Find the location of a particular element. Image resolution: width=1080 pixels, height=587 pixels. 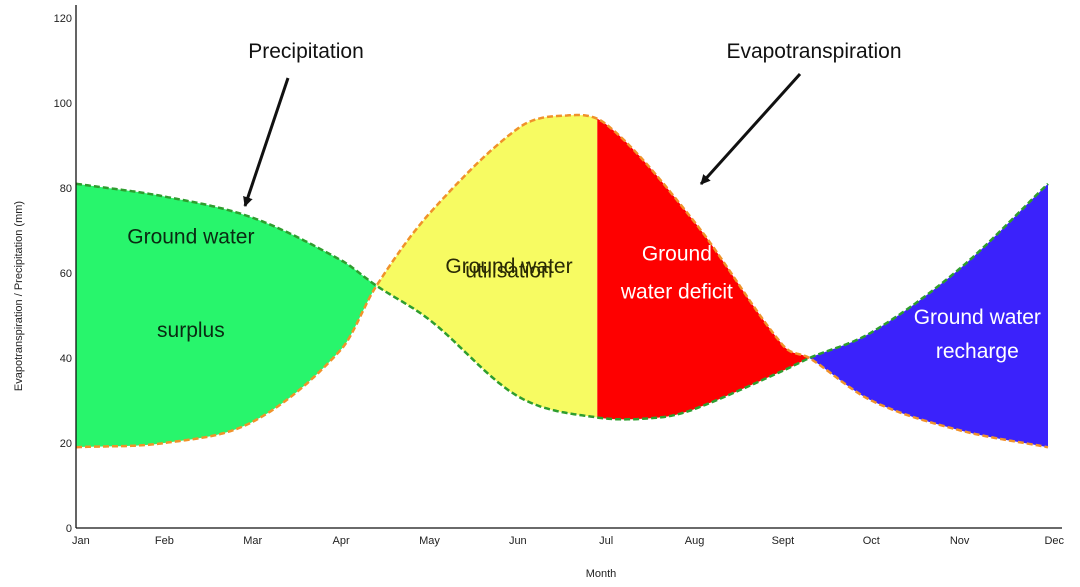

y-tick-label: 120 is located at coordinates (63, 19).